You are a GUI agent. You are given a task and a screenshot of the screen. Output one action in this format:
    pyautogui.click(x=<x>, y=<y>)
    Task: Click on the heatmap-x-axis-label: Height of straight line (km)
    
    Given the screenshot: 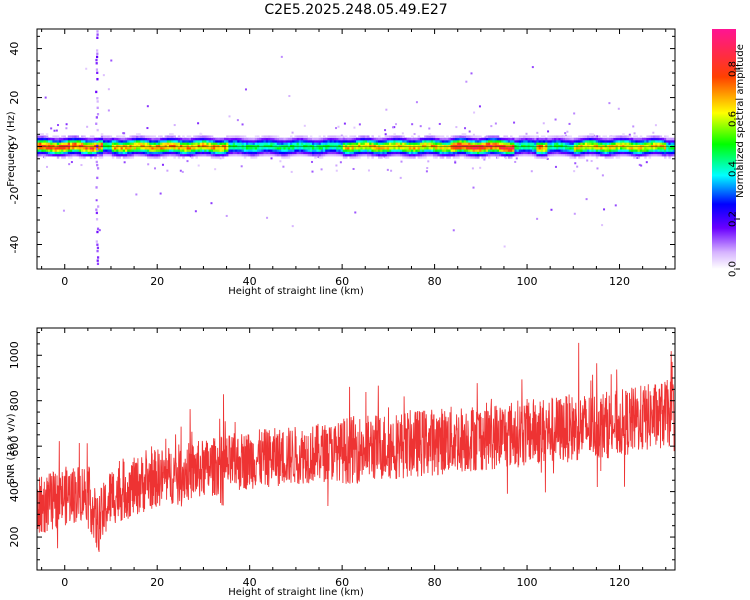 What is the action you would take?
    pyautogui.click(x=296, y=291)
    